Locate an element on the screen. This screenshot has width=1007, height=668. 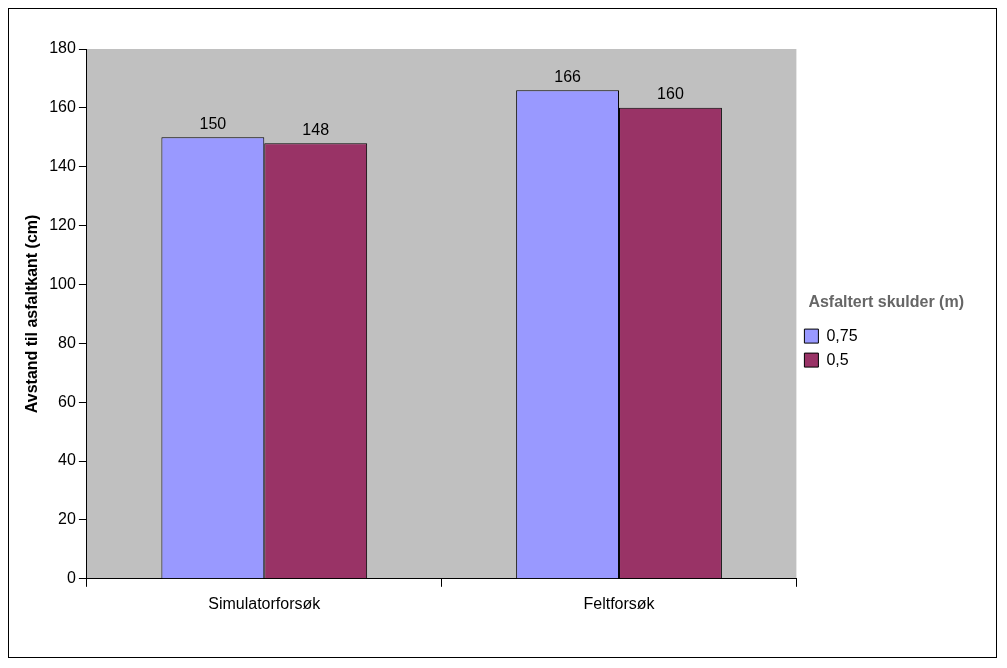
y-tick-label: 60 is located at coordinates (67, 401).